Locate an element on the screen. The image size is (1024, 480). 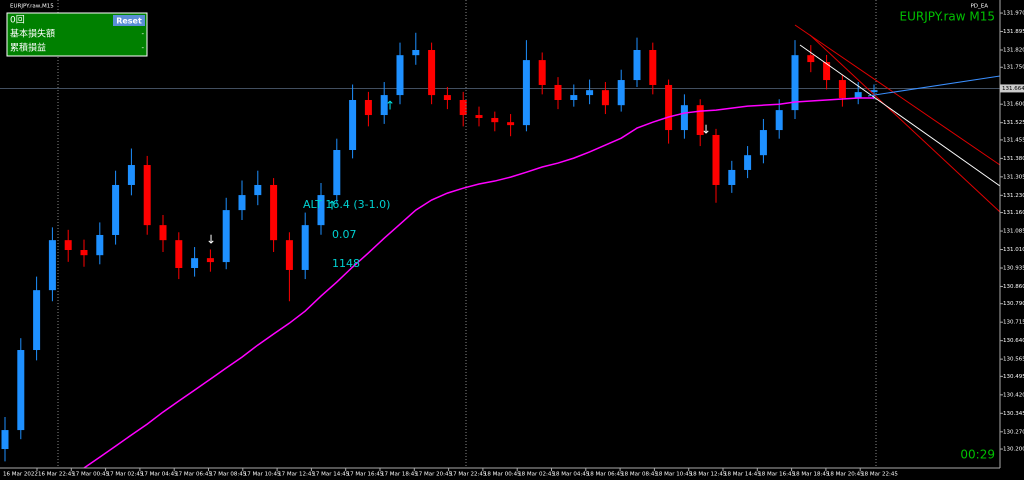
y-tick-label: 130.860 is located at coordinates (1013, 287).